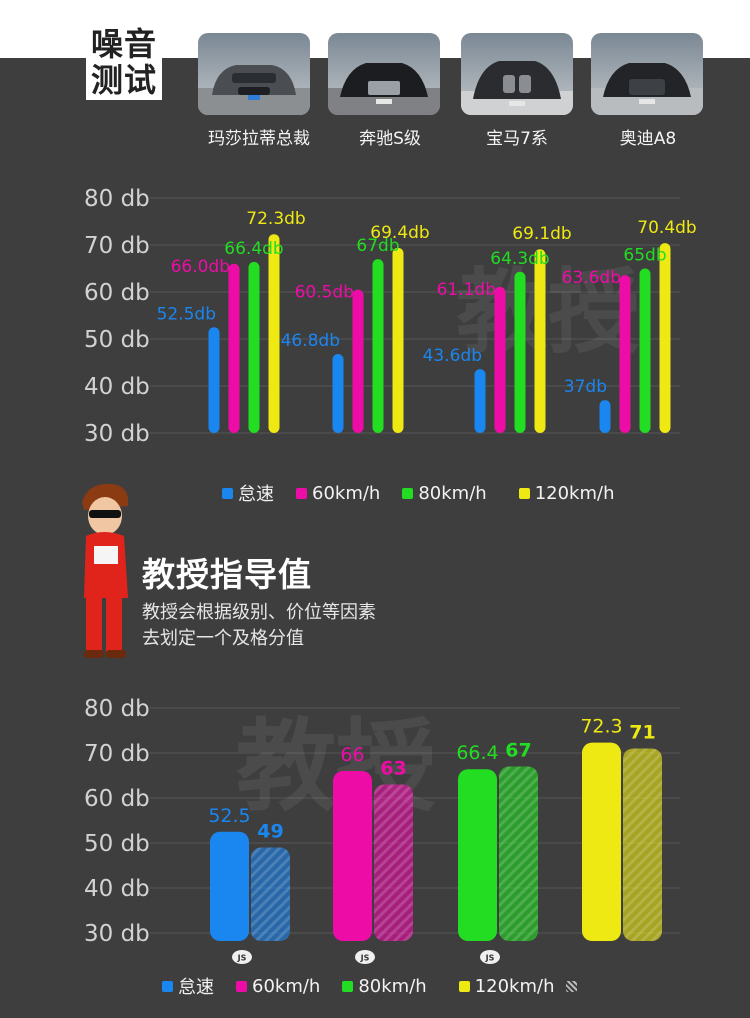 This screenshot has width=750, height=1018. What do you see at coordinates (390, 139) in the screenshot?
I see `car-label-benz: 奔驰S级` at bounding box center [390, 139].